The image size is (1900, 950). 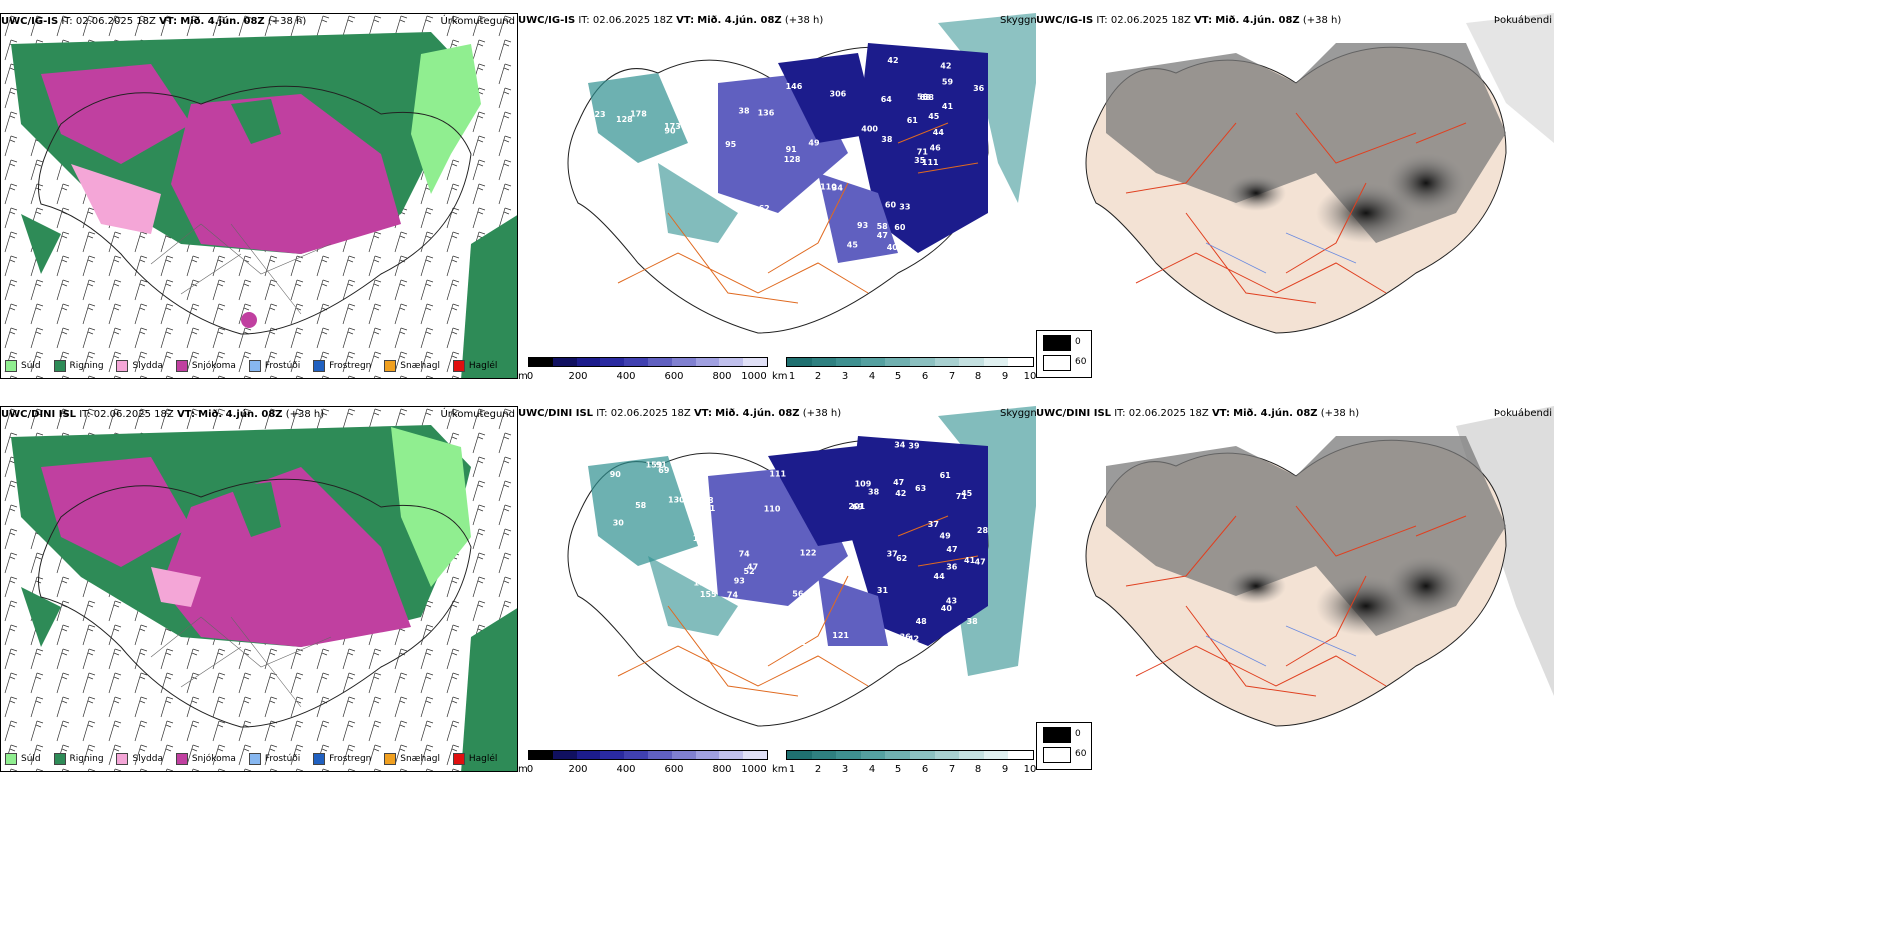 I want to click on model-name: UWC/IG-IS, so click(x=30, y=21).